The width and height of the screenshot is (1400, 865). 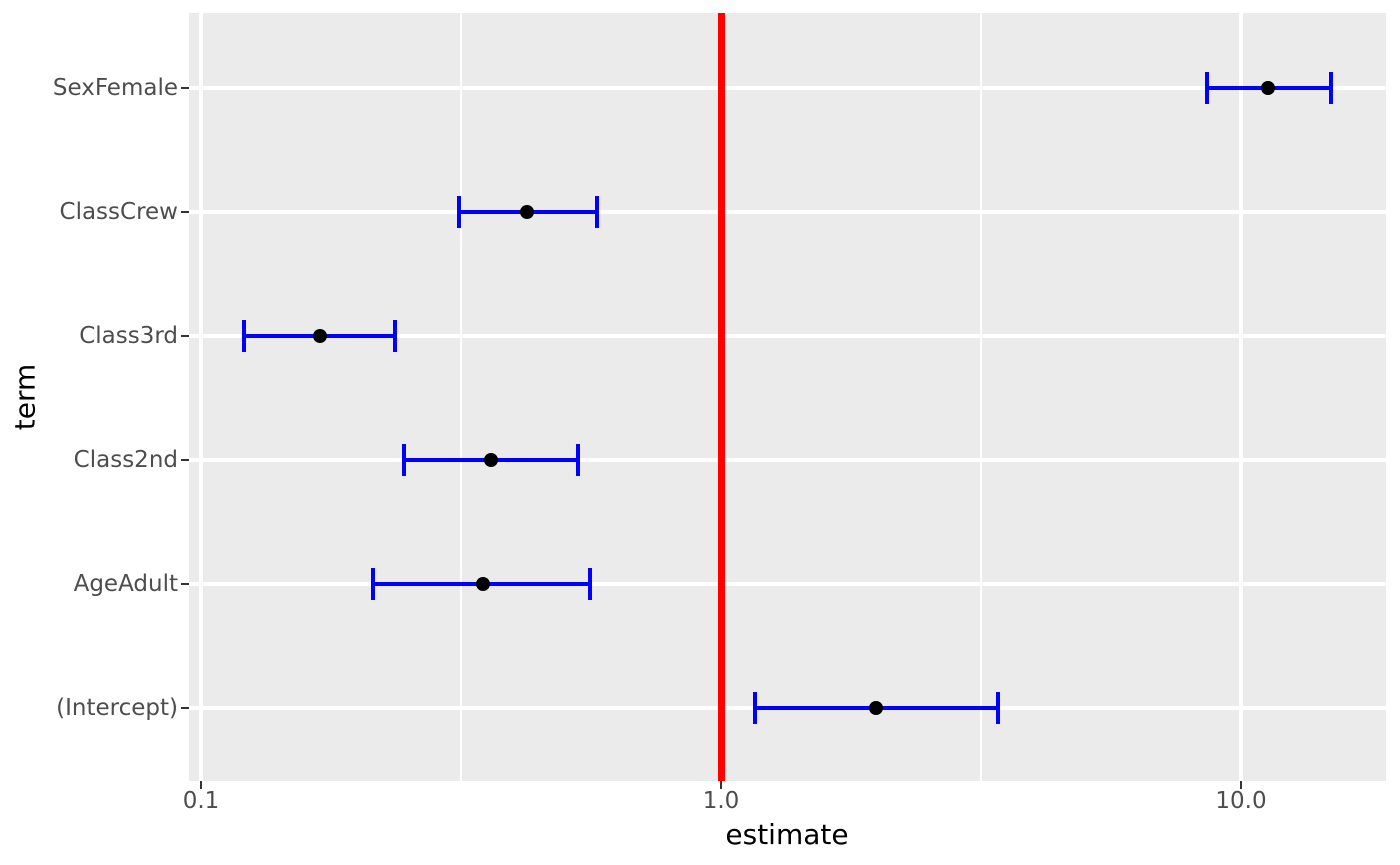 I want to click on x-tick-label: 1.0, so click(x=721, y=801).